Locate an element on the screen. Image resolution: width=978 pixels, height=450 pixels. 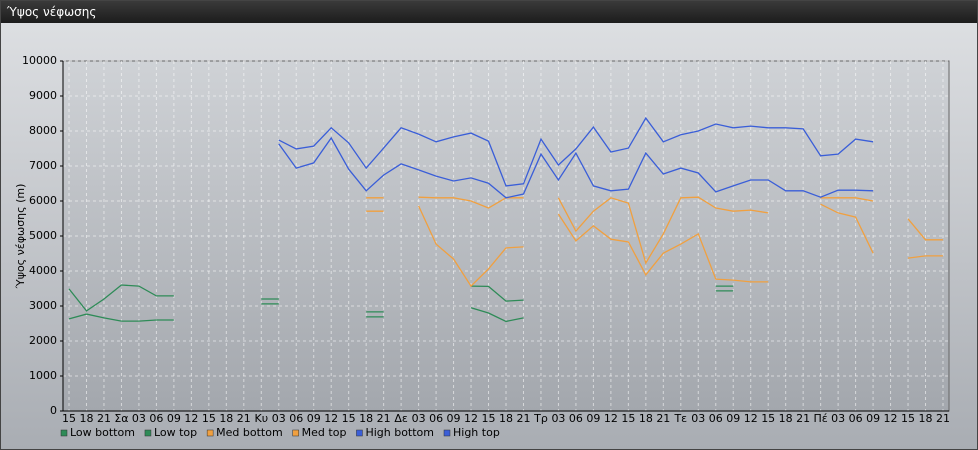
y-tick-label: 6000 is located at coordinates (43, 200).